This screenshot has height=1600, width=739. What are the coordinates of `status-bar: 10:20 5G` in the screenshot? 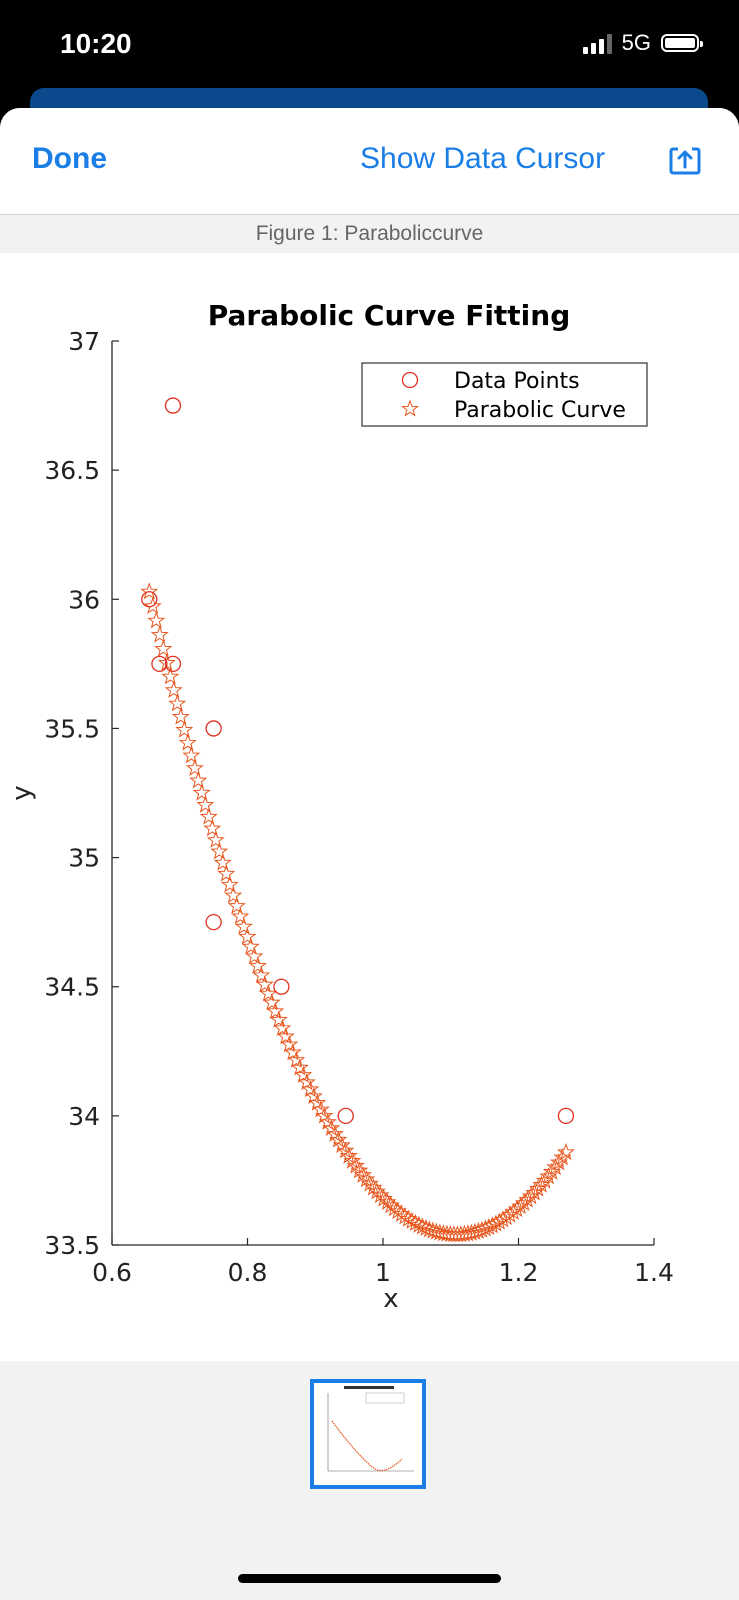 It's located at (369, 50).